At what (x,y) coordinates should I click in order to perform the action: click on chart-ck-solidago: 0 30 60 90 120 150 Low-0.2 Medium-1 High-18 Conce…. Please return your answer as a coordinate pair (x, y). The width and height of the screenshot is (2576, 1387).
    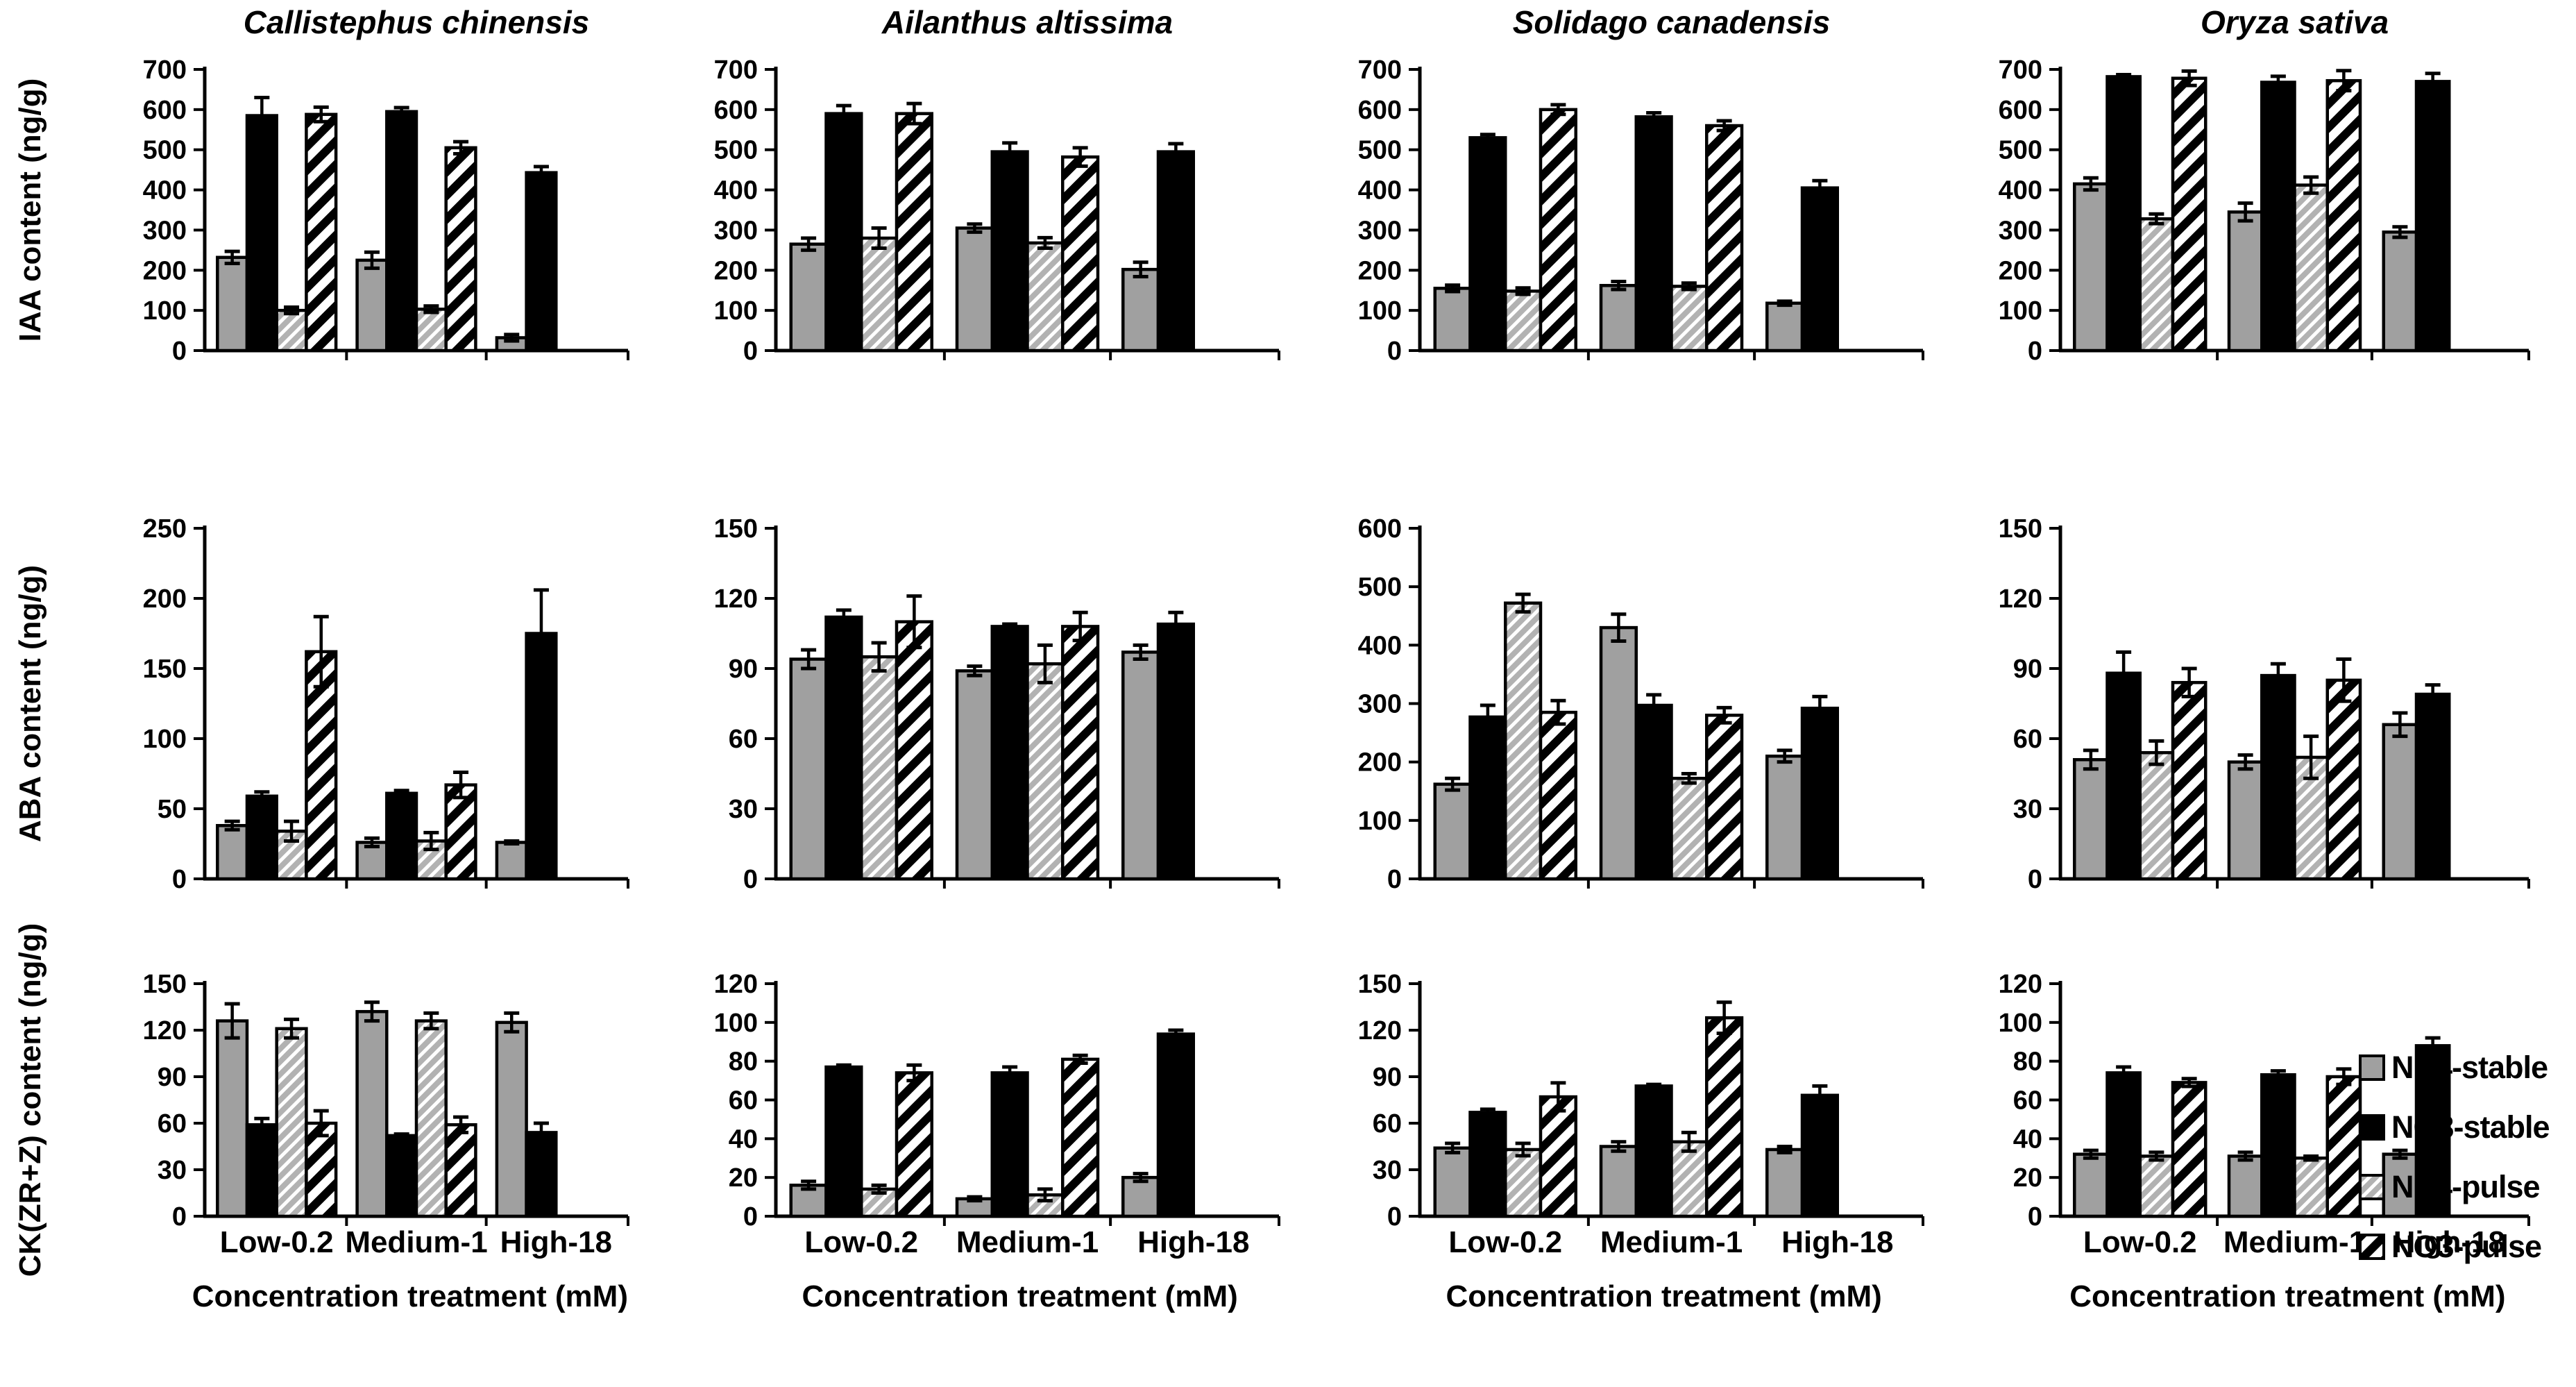
    Looking at the image, I should click on (1641, 1141).